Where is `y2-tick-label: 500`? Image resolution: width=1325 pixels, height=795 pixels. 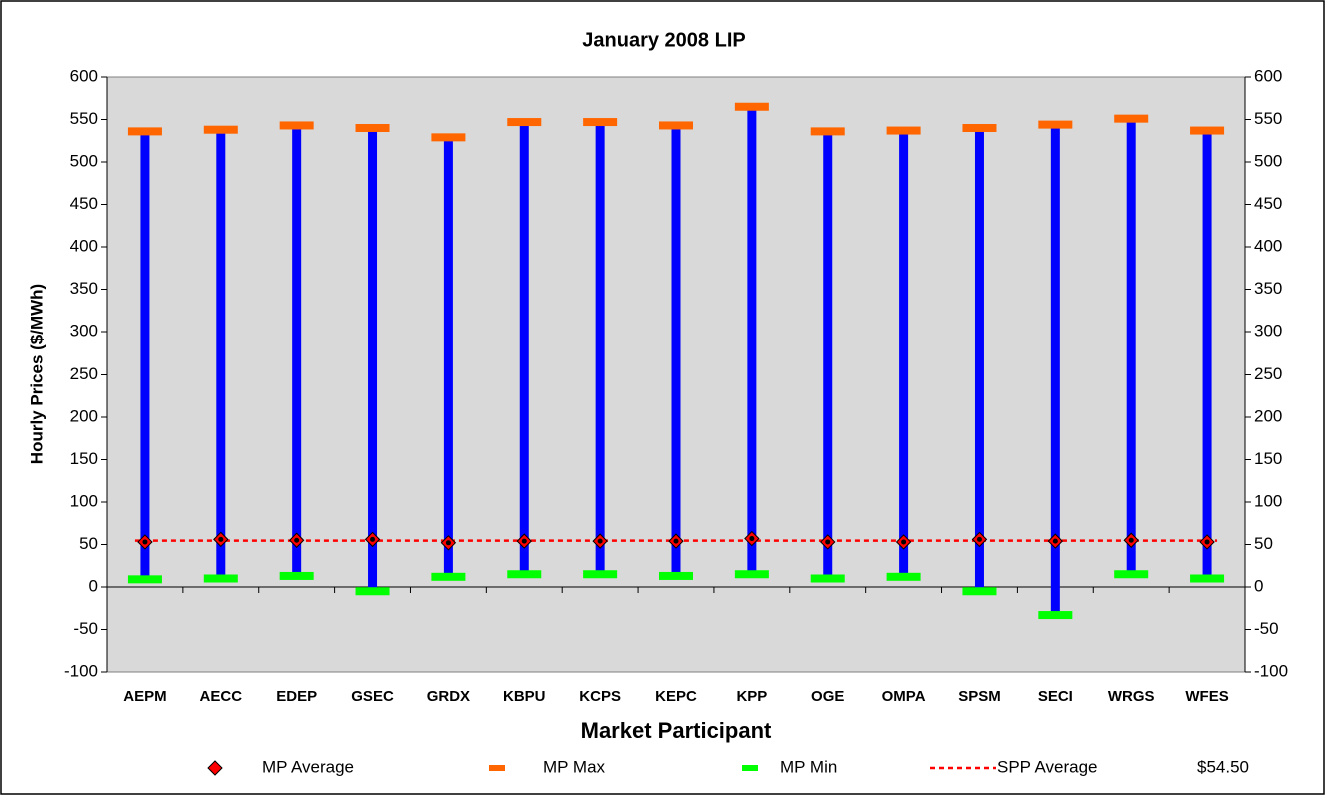
y2-tick-label: 500 is located at coordinates (1268, 160).